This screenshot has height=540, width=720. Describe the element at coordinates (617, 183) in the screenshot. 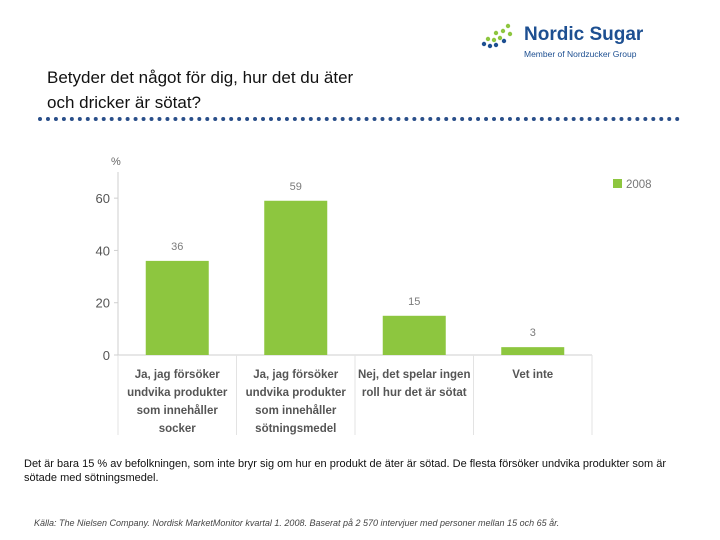

I see `legend-swatch` at that location.